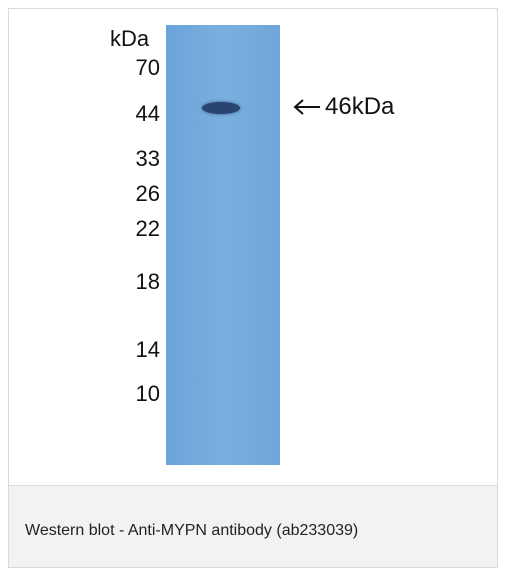 The height and width of the screenshot is (574, 506). Describe the element at coordinates (360, 106) in the screenshot. I see `band-size-label: 46kDa` at that location.